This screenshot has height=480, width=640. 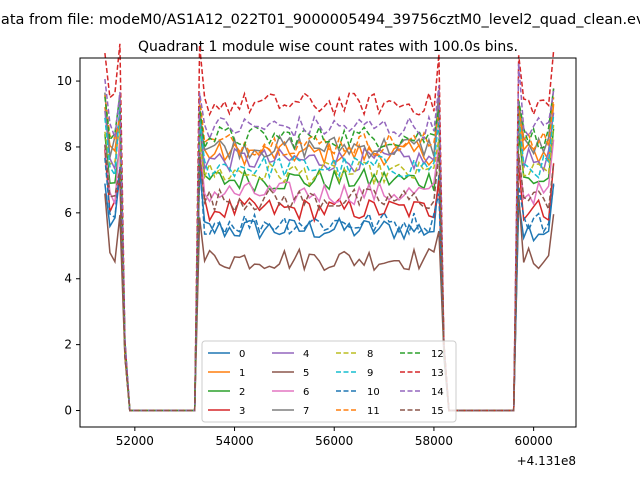 What do you see at coordinates (234, 441) in the screenshot?
I see `x-tick-label: 54000` at bounding box center [234, 441].